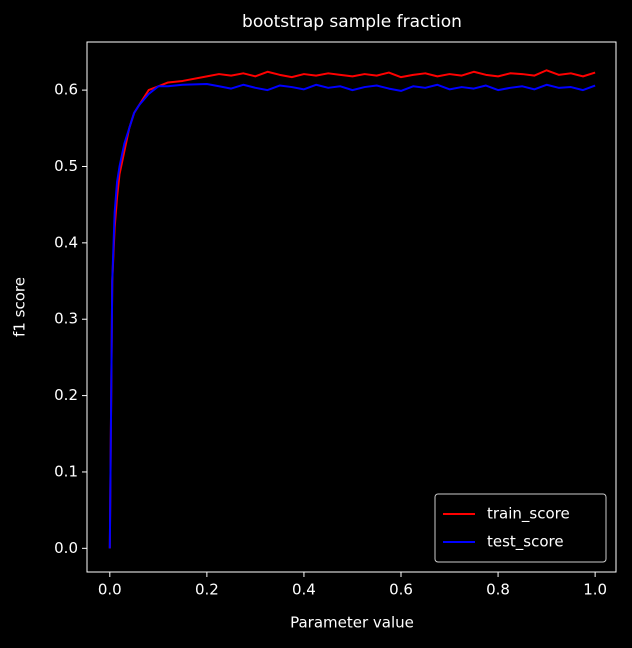  Describe the element at coordinates (352, 22) in the screenshot. I see `chart-title: bootstrap sample fraction` at that location.